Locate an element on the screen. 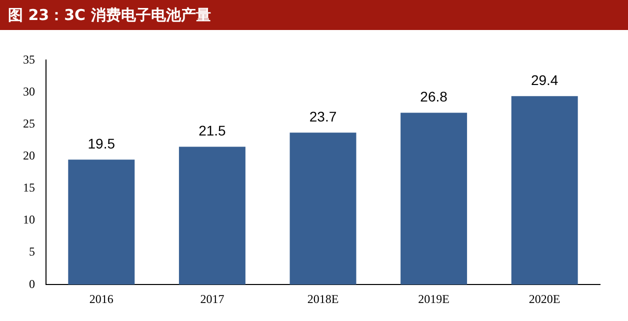  chart-title: 图 23：3C 消费电子电池产量 is located at coordinates (314, 15).